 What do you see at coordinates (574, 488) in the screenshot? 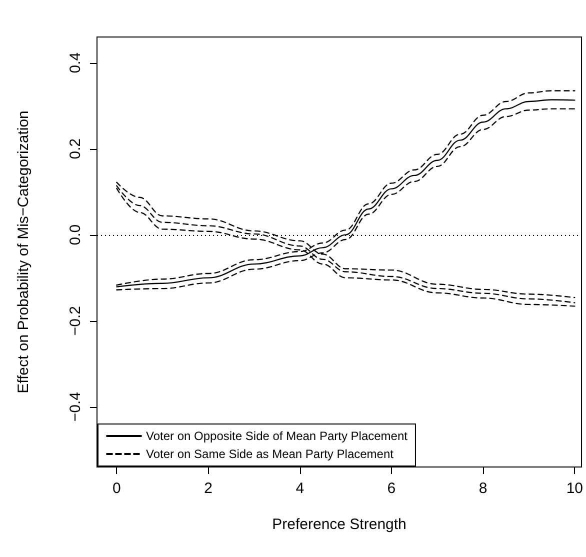
I see `x-tick-label: 10` at bounding box center [574, 488].